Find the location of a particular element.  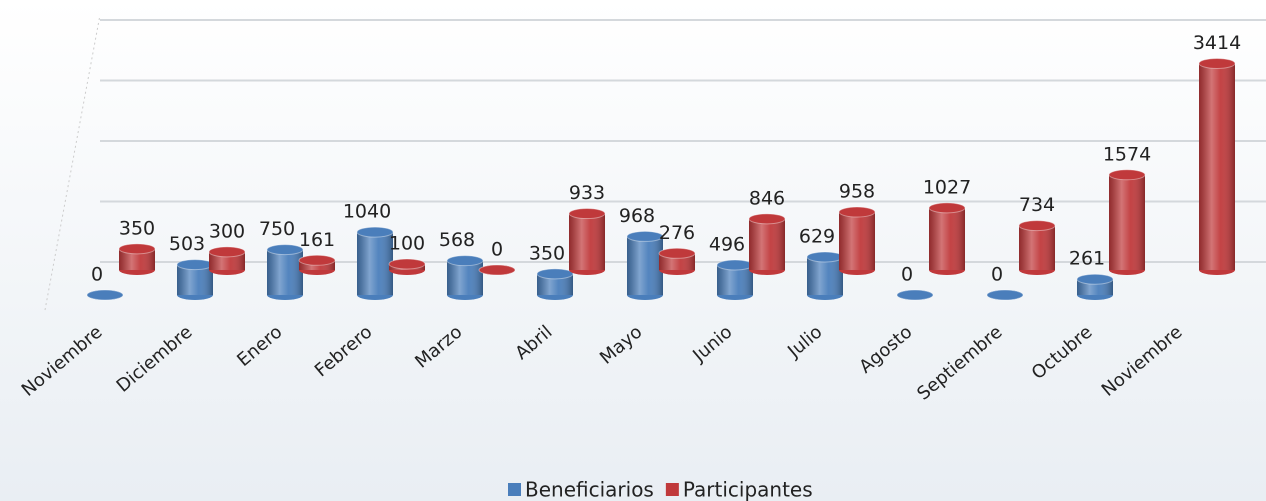

value-label: 3414 is located at coordinates (1217, 43).